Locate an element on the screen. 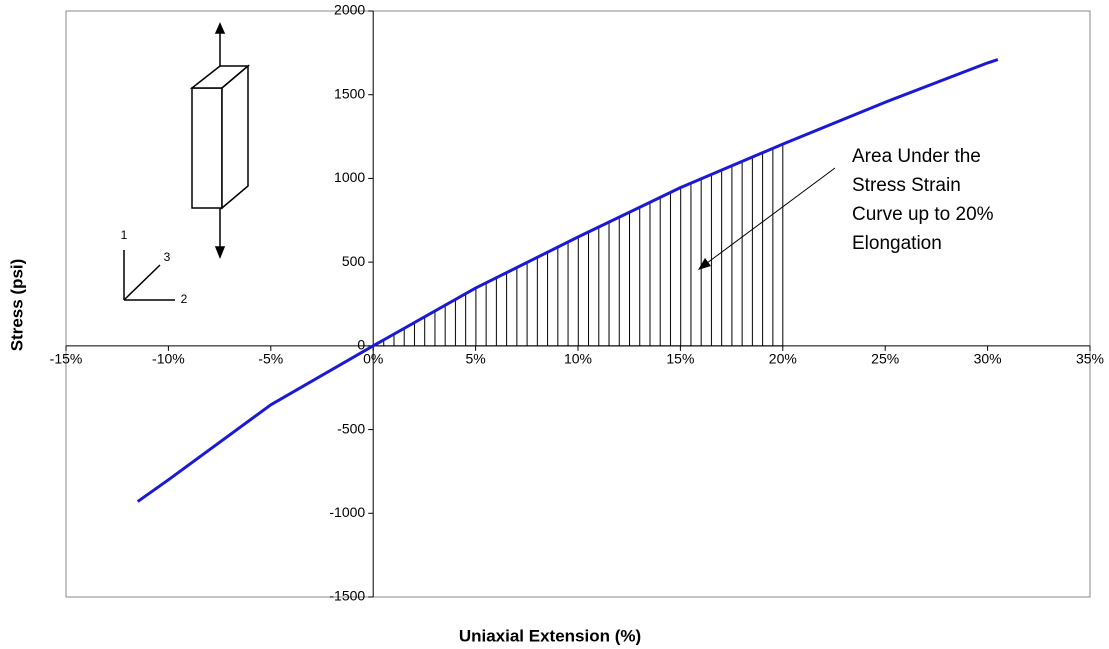  x-tick-label: 25% is located at coordinates (885, 359).